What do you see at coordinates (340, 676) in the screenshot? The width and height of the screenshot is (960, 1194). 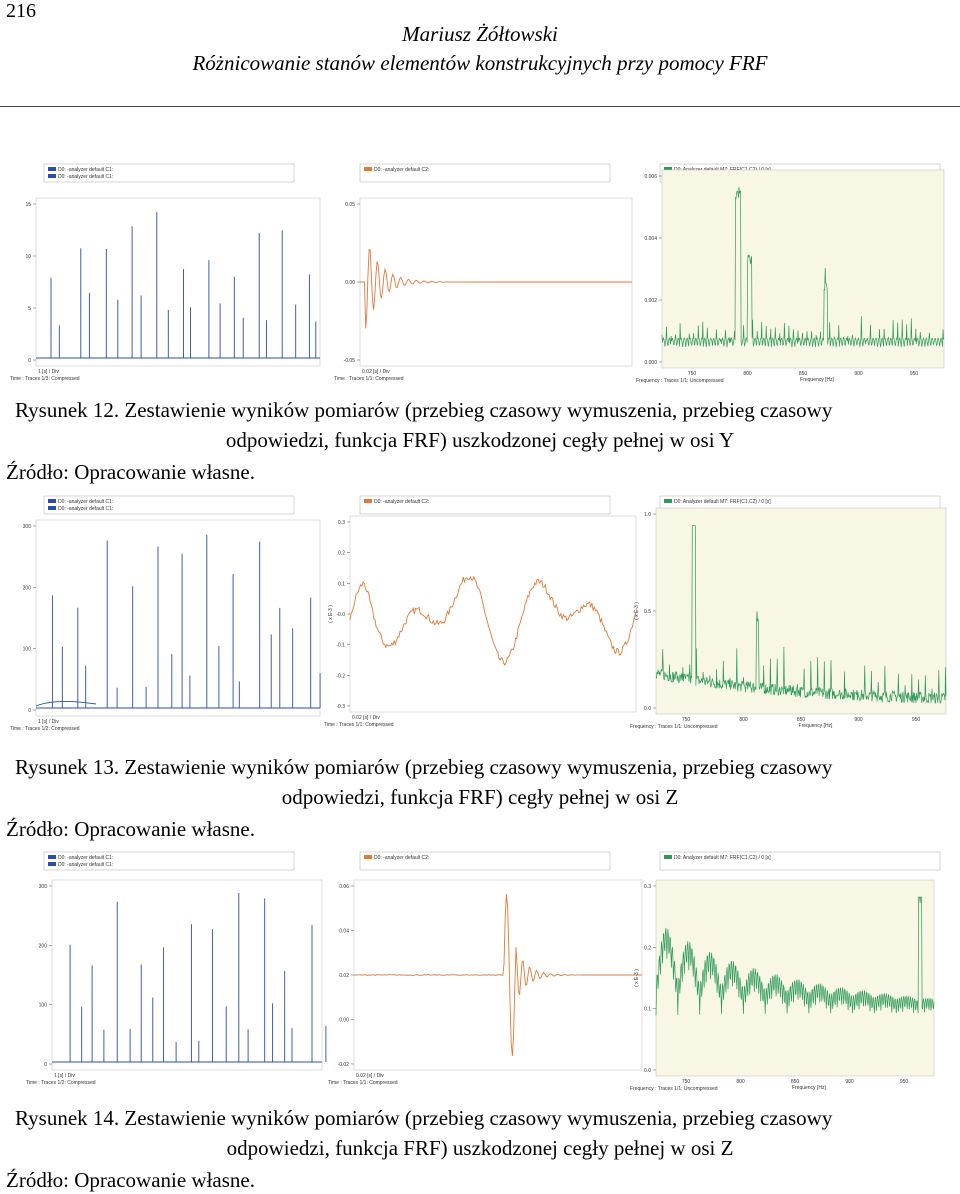 I see `y-tick-label: -0.2` at bounding box center [340, 676].